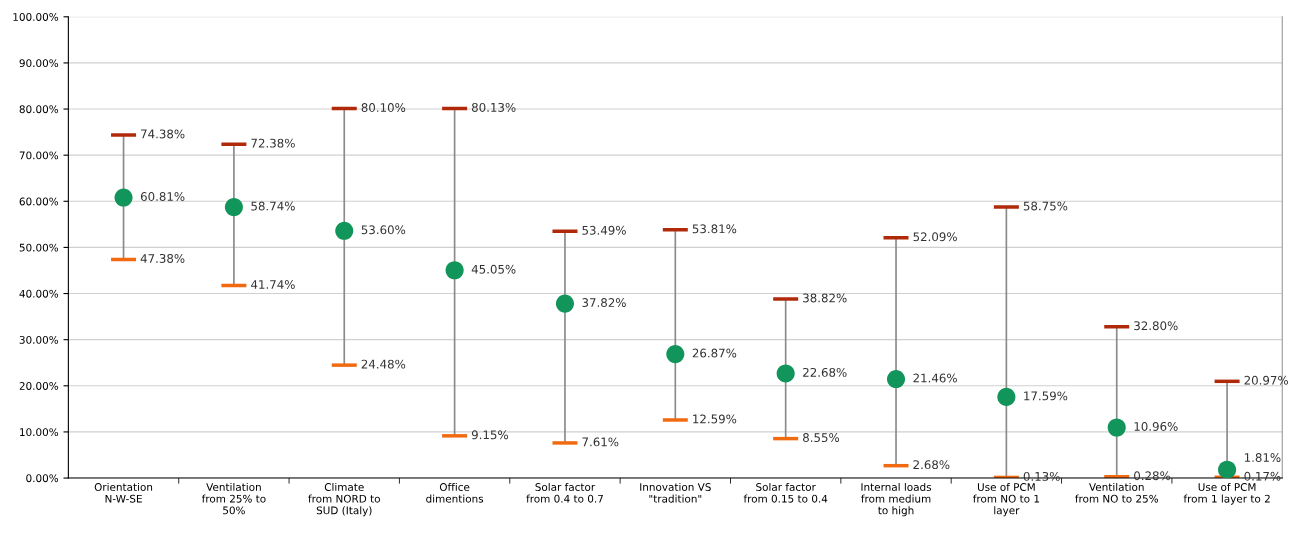  I want to click on data-label: 53.60%, so click(383, 230).